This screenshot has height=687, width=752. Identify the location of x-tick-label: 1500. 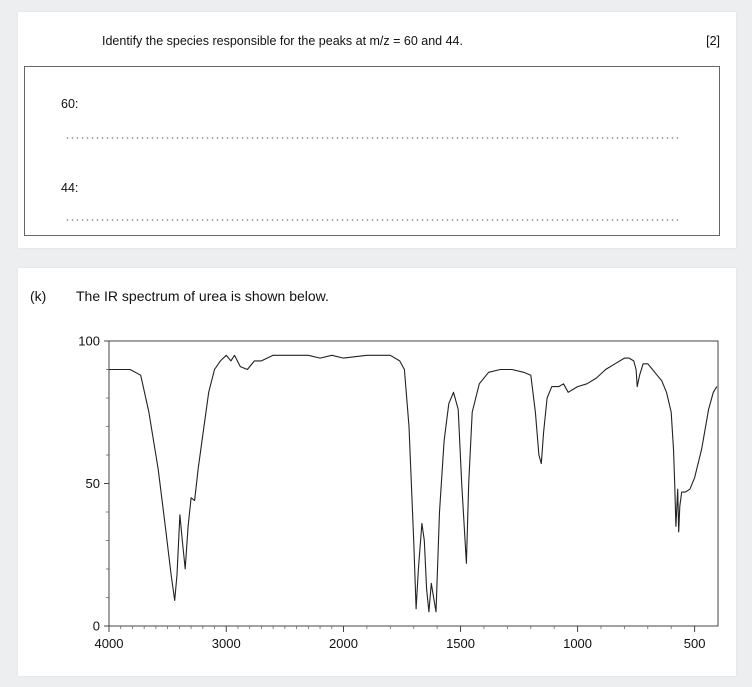
(460, 643).